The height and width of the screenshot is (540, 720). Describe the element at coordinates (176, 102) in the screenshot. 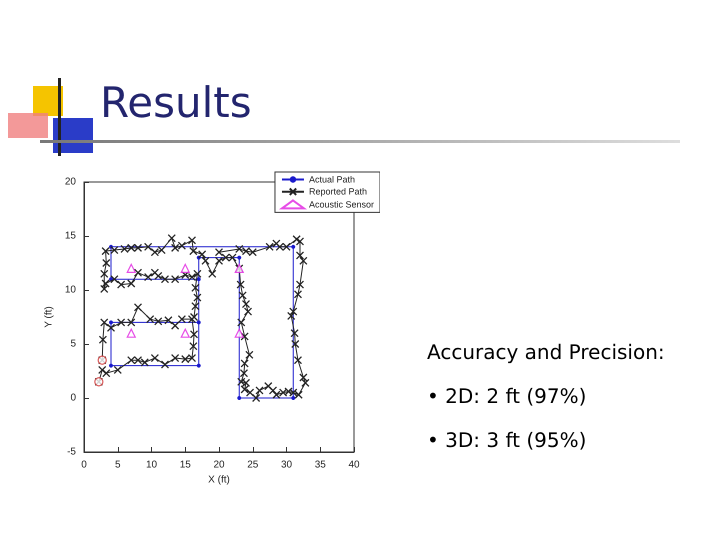

I see `chart-title: Results` at that location.